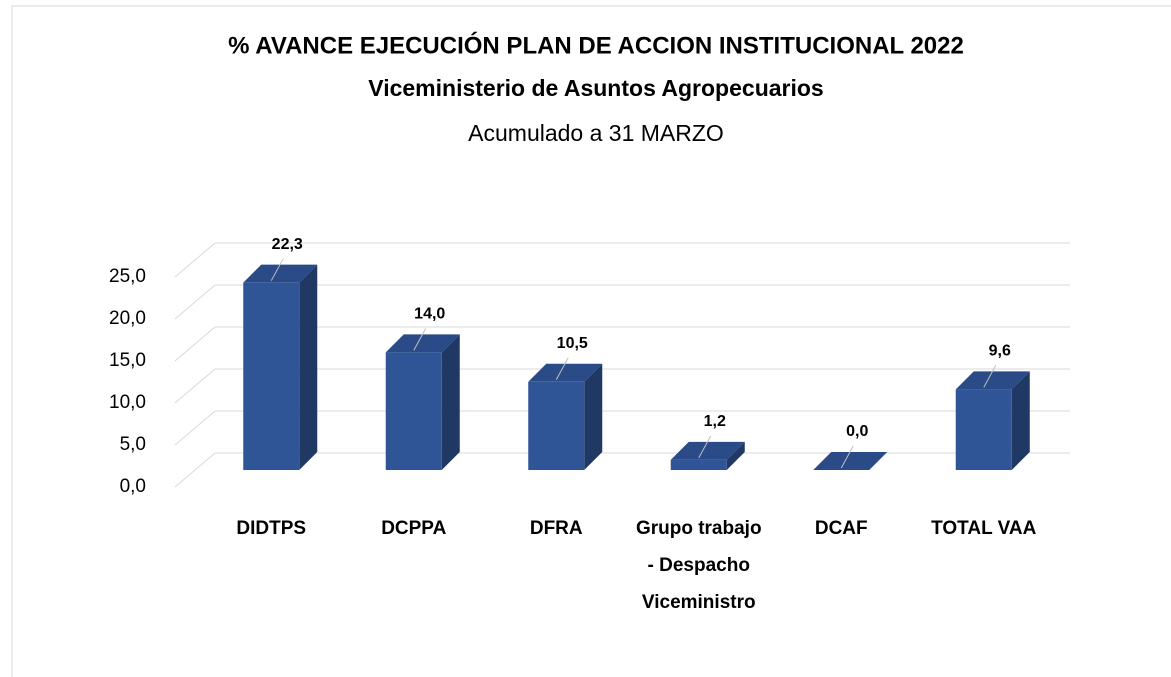 The width and height of the screenshot is (1171, 677). Describe the element at coordinates (595, 88) in the screenshot. I see `chart-subtitle: Viceministerio de Asuntos Agropecuarios` at that location.